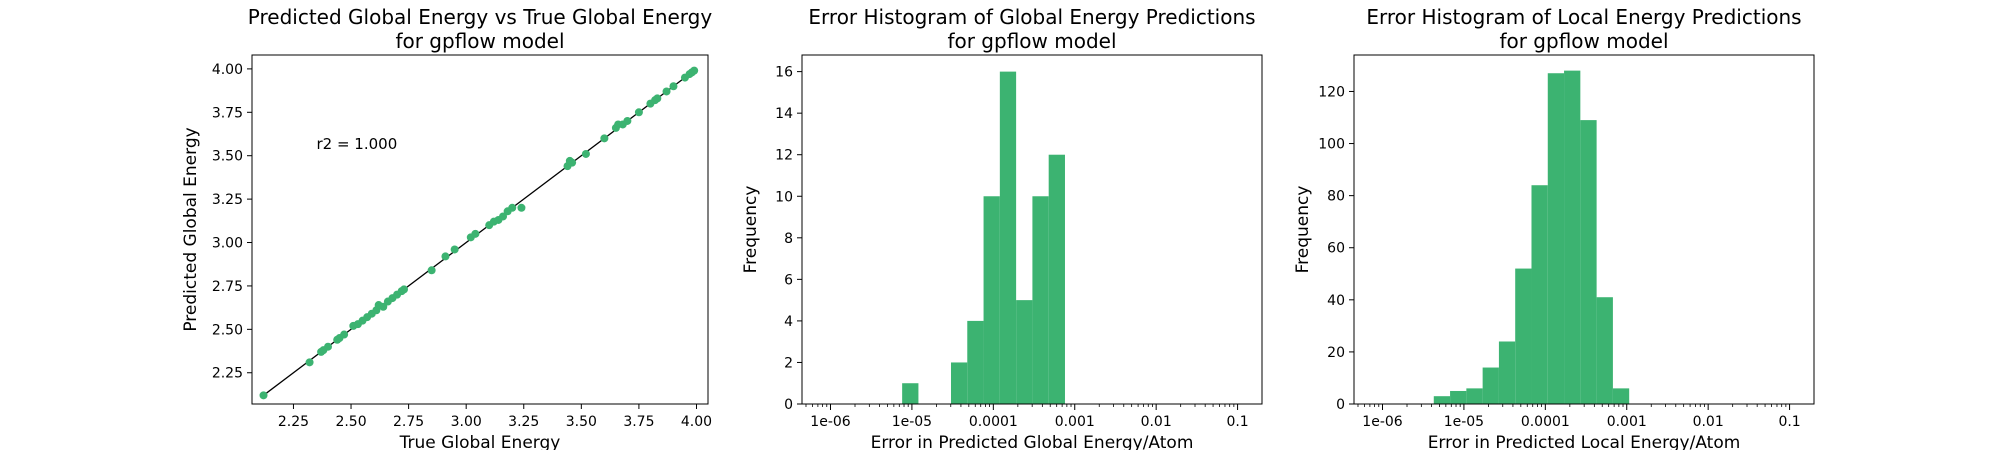 This screenshot has height=450, width=2000. I want to click on y-tick-label: 3.00, so click(227, 244).